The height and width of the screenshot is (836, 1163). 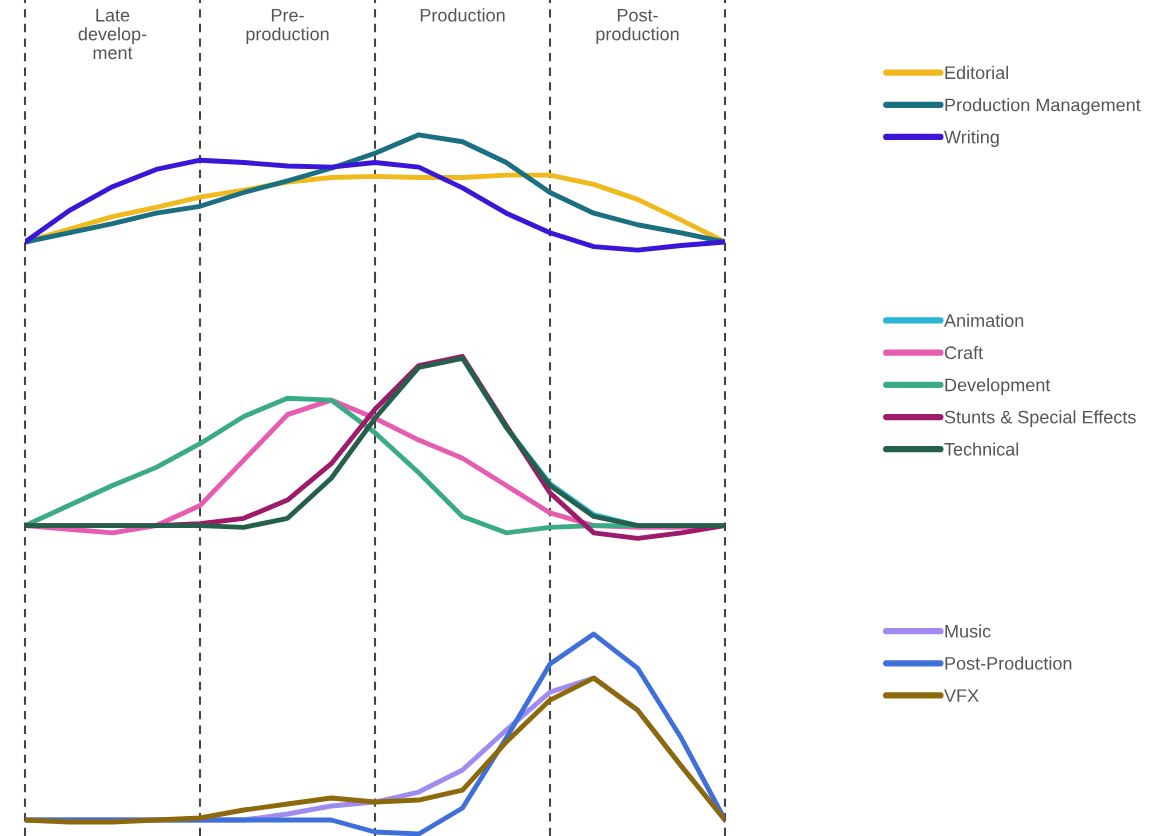 What do you see at coordinates (981, 449) in the screenshot?
I see `legend-label: Technical` at bounding box center [981, 449].